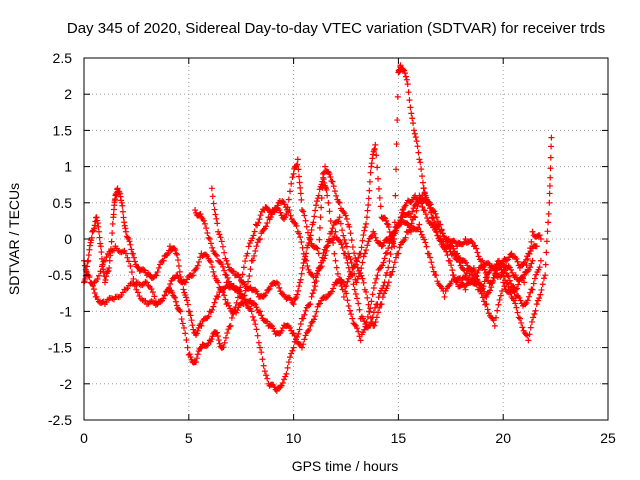 The height and width of the screenshot is (480, 640). What do you see at coordinates (63, 58) in the screenshot?
I see `y-tick-label: 2.5` at bounding box center [63, 58].